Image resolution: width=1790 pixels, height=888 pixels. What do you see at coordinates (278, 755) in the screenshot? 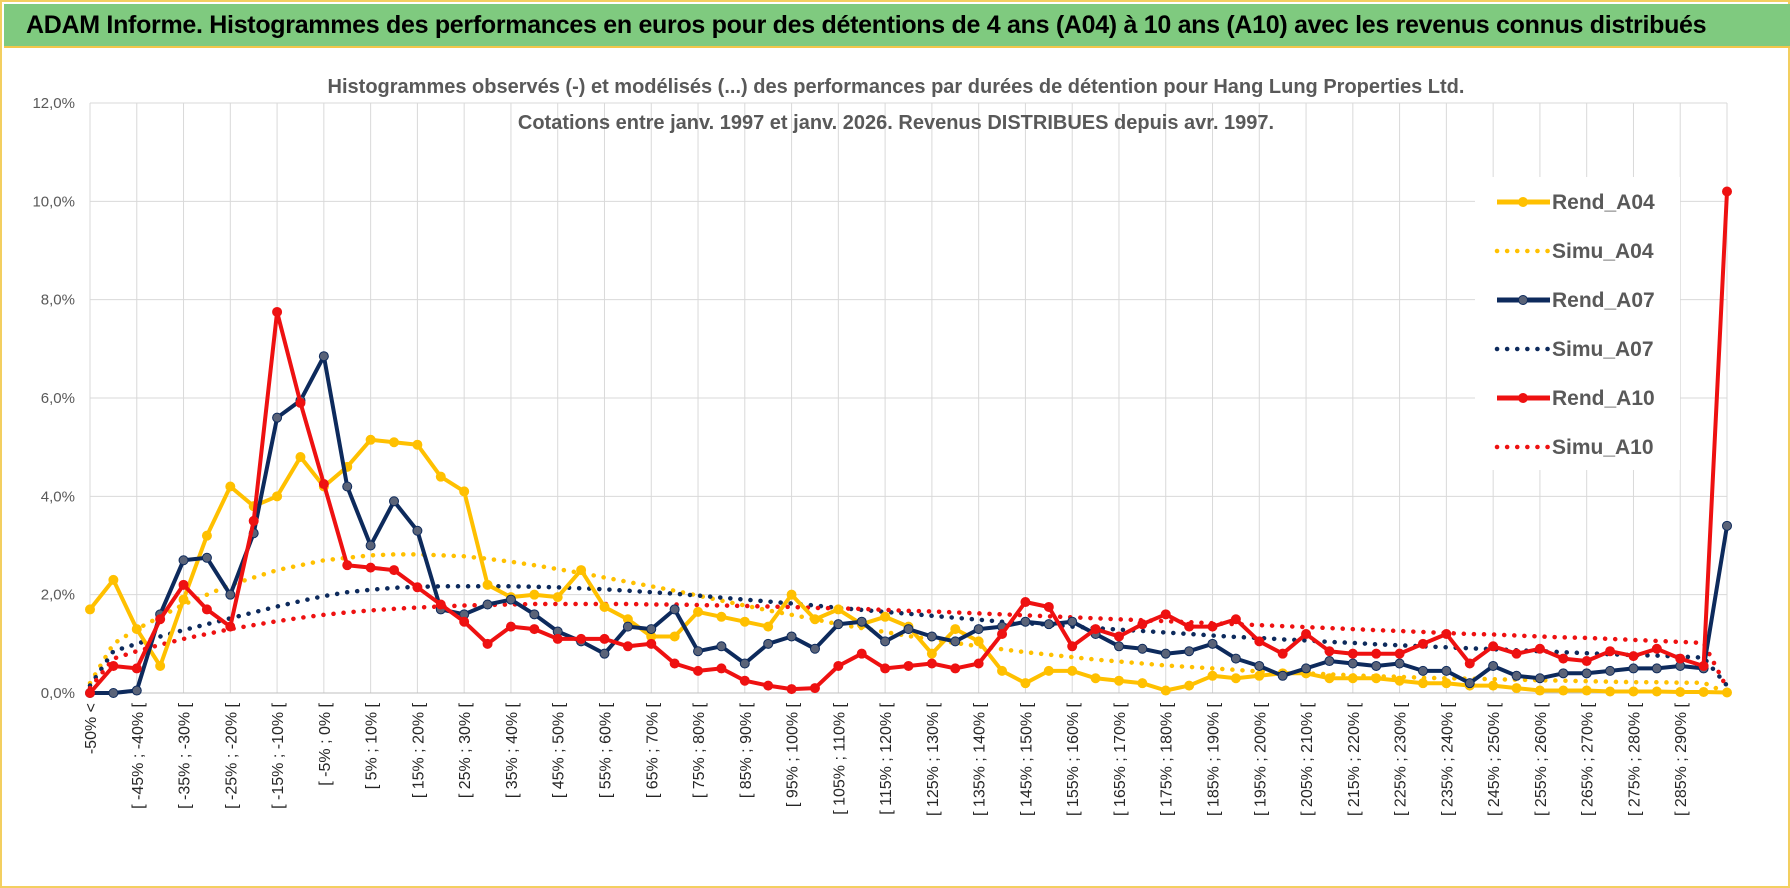
I see `x-tick-label: [ -15% ; -10% [` at bounding box center [278, 755].